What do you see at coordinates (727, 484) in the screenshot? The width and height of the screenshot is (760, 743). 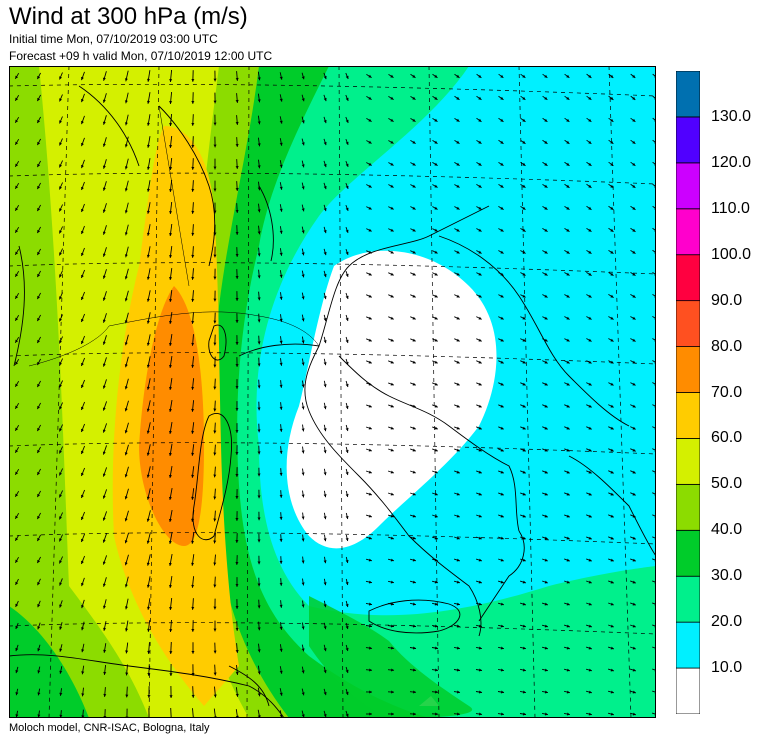 I see `colorbar-label: 50.0` at bounding box center [727, 484].